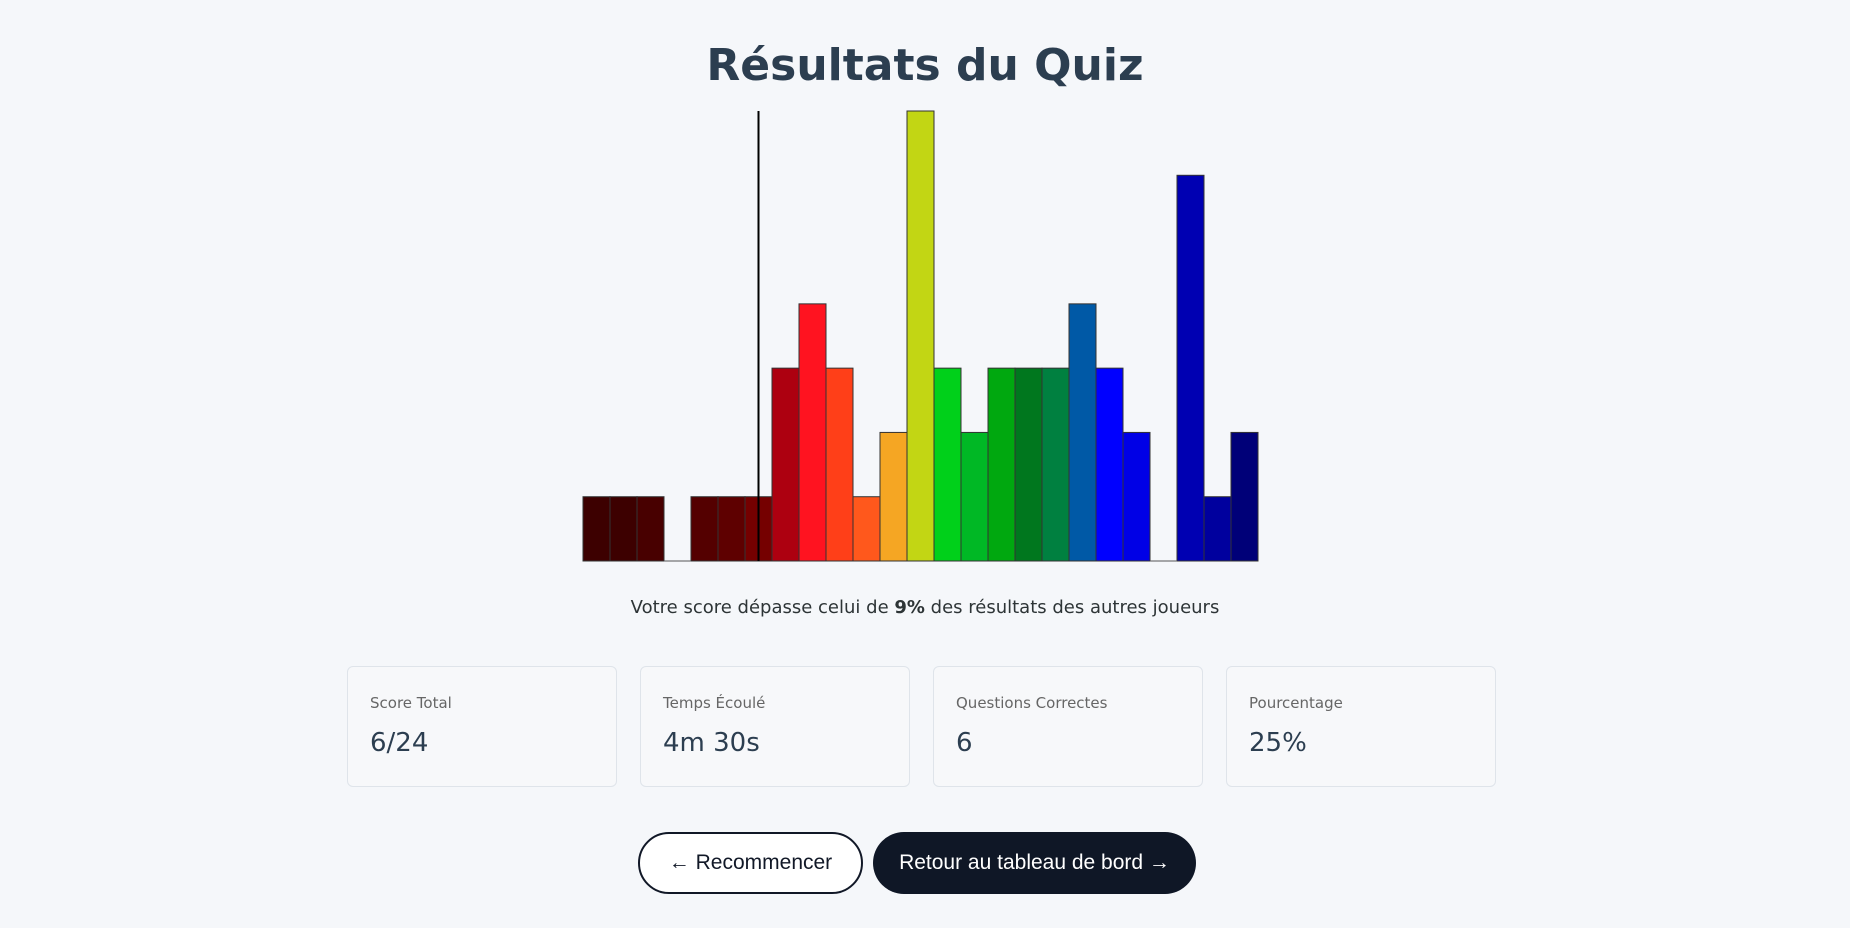  Describe the element at coordinates (711, 743) in the screenshot. I see `stat-value: 4m 30s` at that location.